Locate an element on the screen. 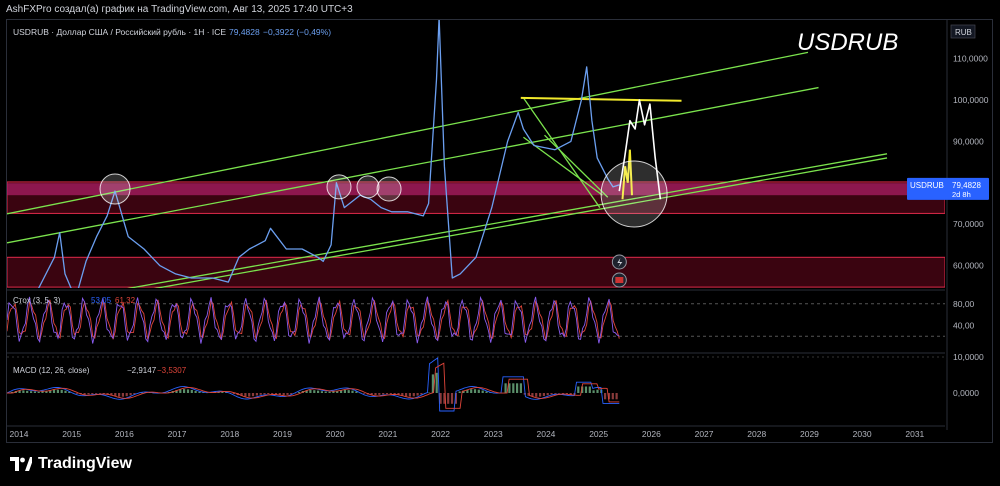 This screenshot has height=486, width=1000. stoch-title: Стох (3, 5, 3) is located at coordinates (37, 300).